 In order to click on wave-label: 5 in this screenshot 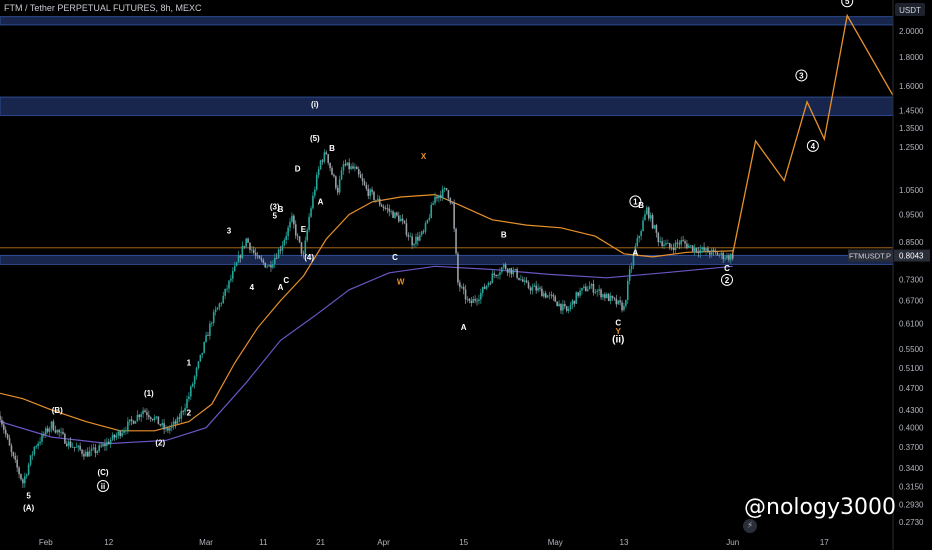, I will do `click(28, 496)`.